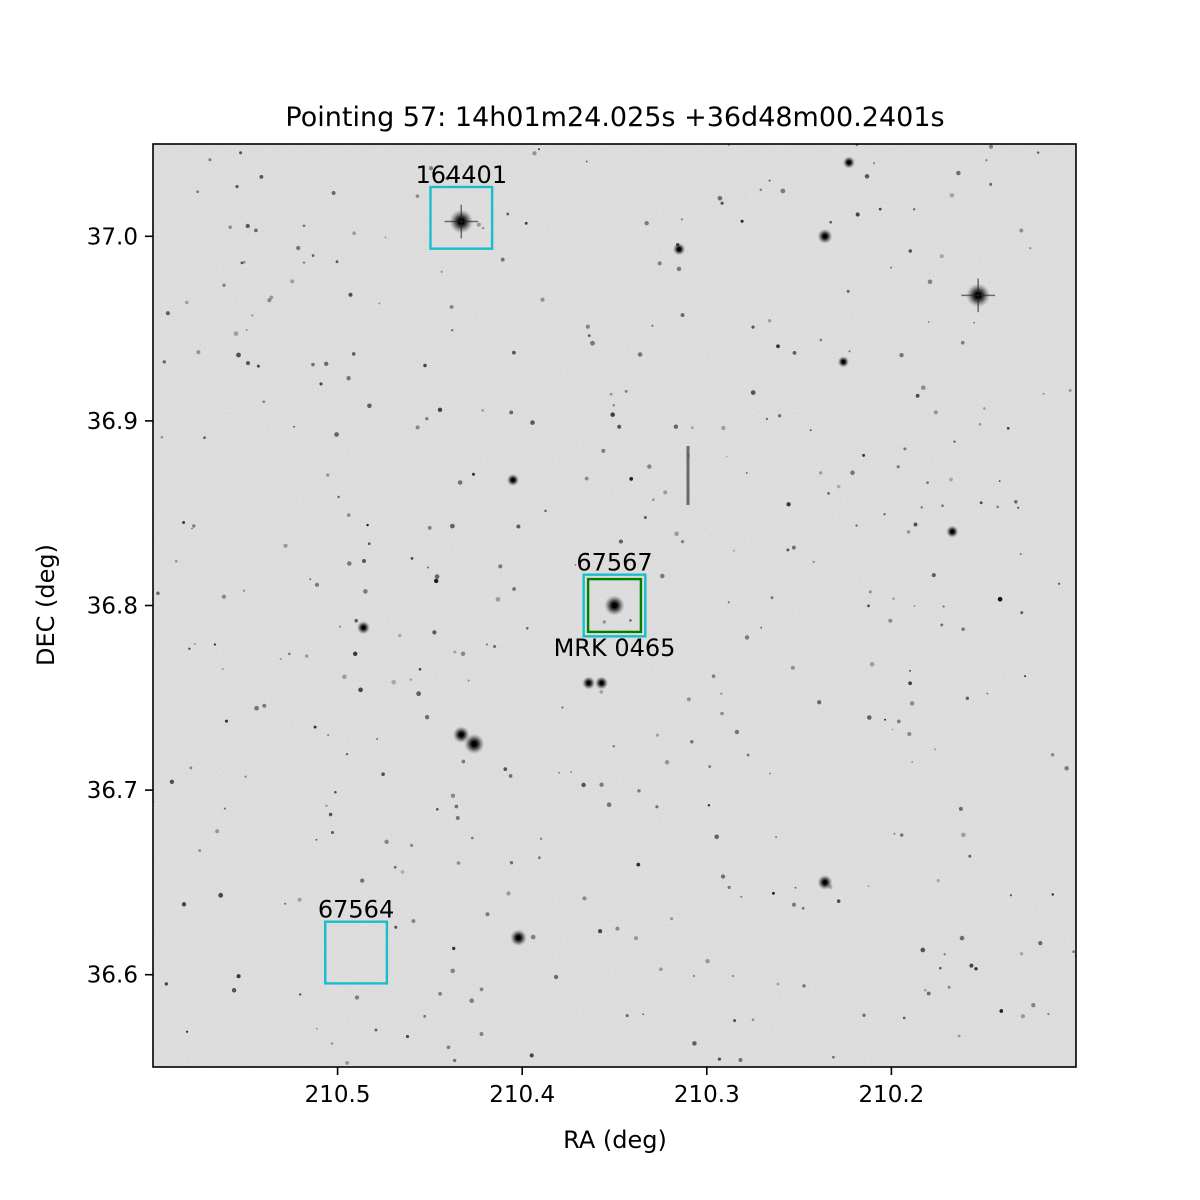  Describe the element at coordinates (46, 605) in the screenshot. I see `y-axis-label: DEC (deg)` at that location.